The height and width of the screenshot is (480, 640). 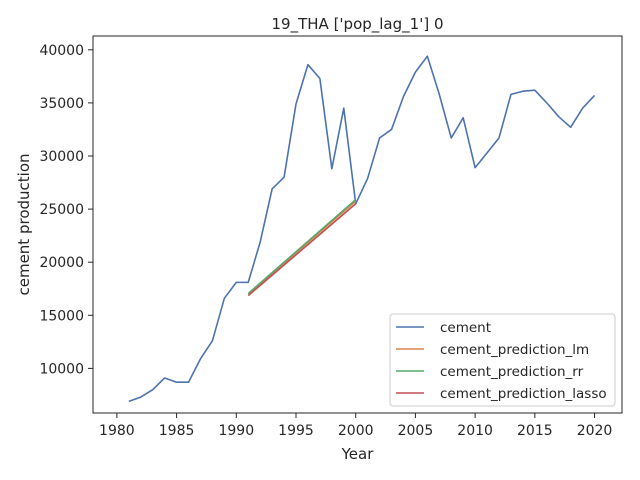 What do you see at coordinates (416, 431) in the screenshot?
I see `x-tick-label: 2005` at bounding box center [416, 431].